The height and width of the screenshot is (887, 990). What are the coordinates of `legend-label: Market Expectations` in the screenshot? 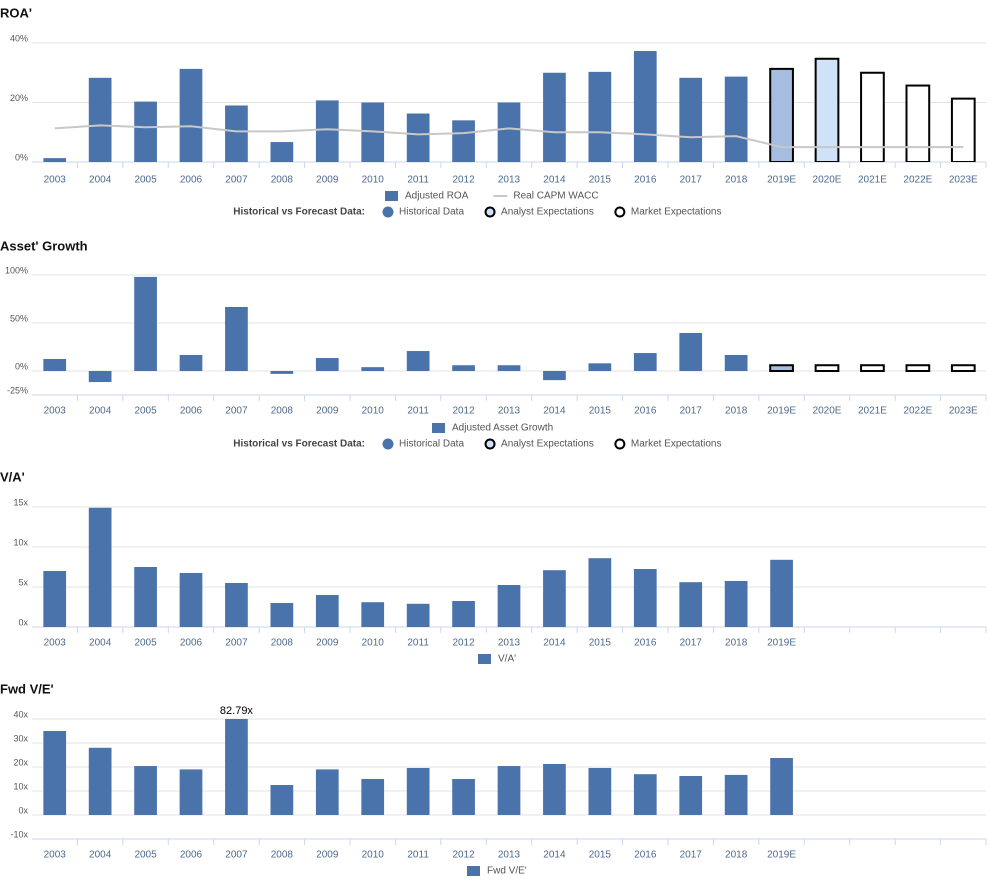 It's located at (676, 444).